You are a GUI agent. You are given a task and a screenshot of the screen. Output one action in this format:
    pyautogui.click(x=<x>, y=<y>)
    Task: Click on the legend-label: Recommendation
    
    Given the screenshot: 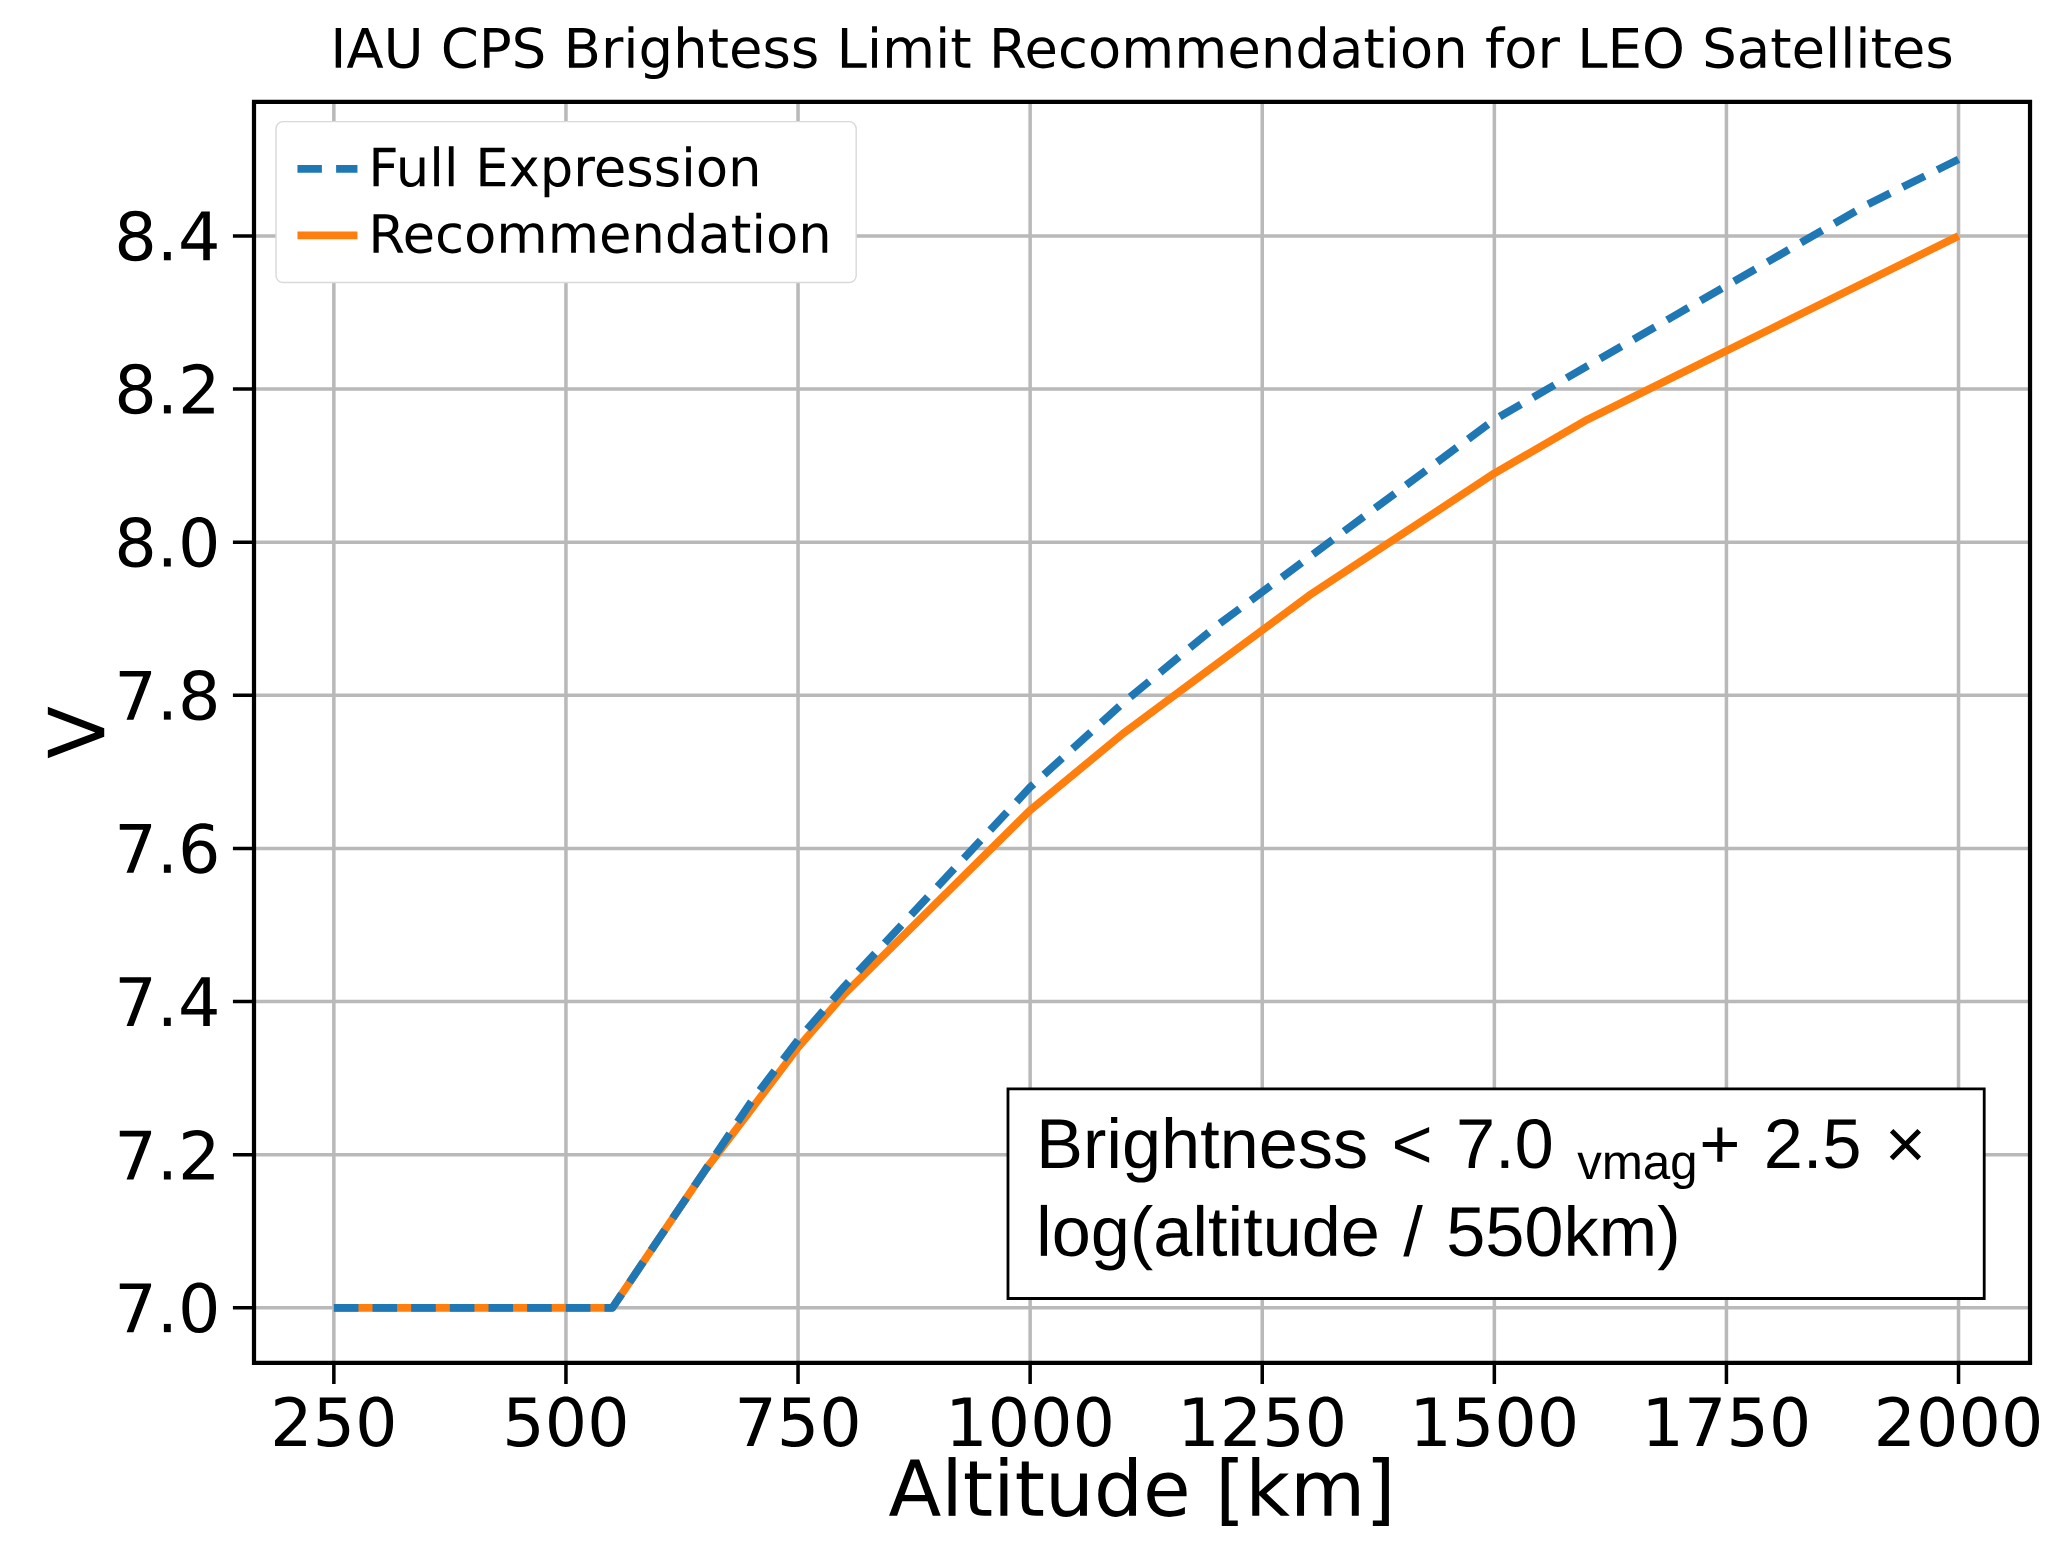 What is the action you would take?
    pyautogui.click(x=600, y=233)
    